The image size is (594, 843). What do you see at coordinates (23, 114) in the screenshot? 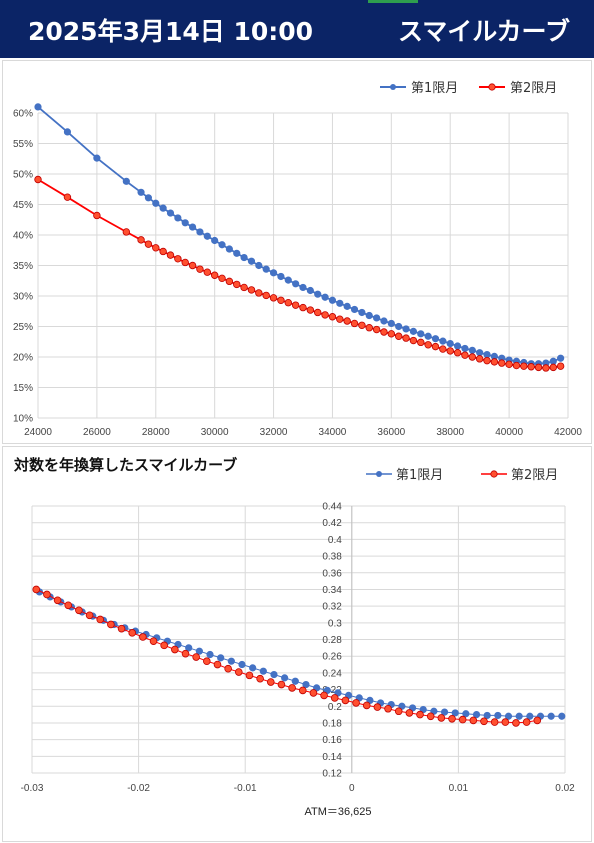
I see `chart1-y-tick-label: 60%` at bounding box center [23, 114].